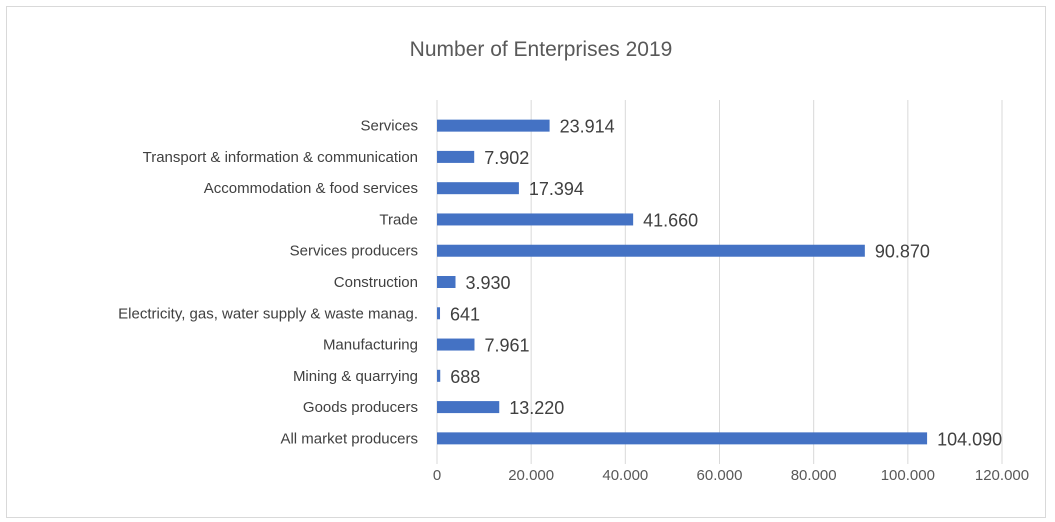  What do you see at coordinates (625, 475) in the screenshot?
I see `x-tick-label: 40.000` at bounding box center [625, 475].